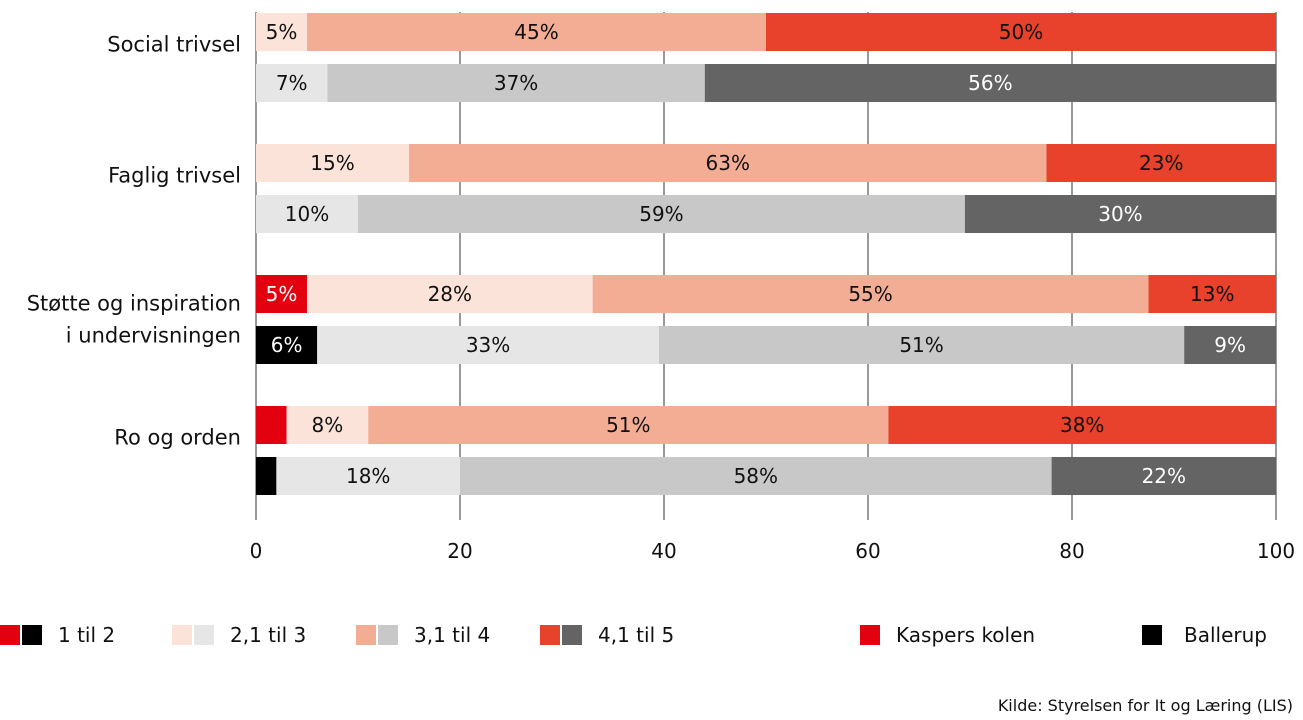  Describe the element at coordinates (177, 438) in the screenshot. I see `category-label: Ro og orden` at that location.